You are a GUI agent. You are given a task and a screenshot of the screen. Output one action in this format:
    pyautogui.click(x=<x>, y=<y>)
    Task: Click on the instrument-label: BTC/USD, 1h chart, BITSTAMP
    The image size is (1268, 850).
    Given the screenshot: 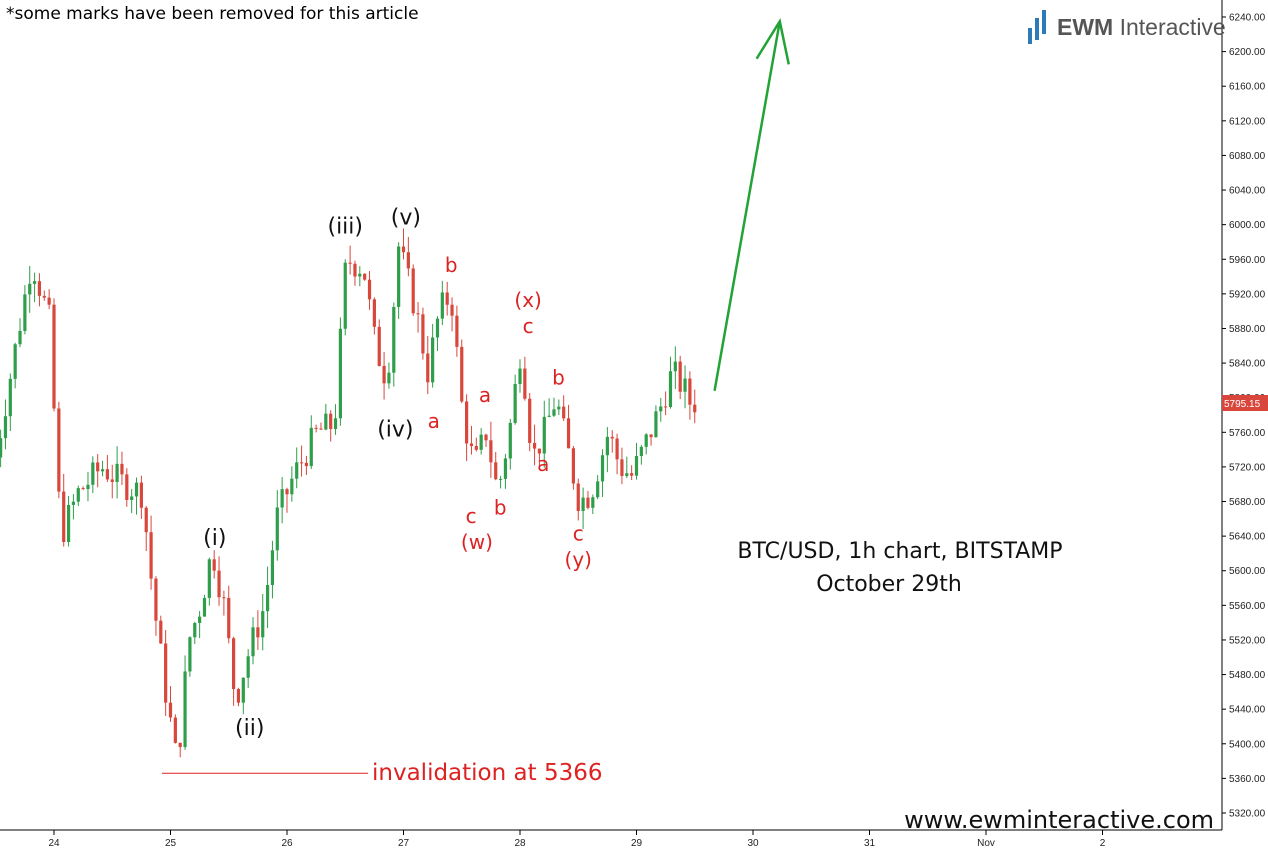 What is the action you would take?
    pyautogui.click(x=899, y=551)
    